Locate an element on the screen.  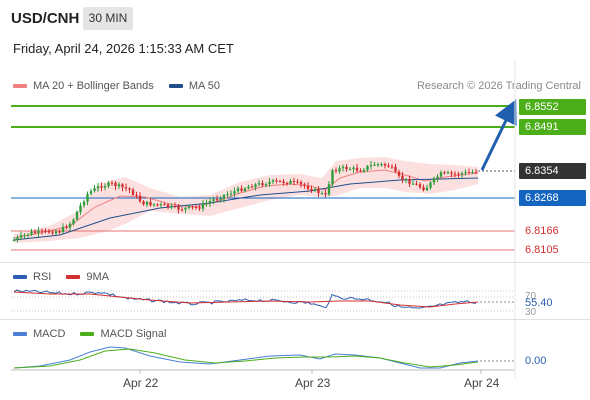
rsi-legend: RSI 9MA is located at coordinates (67, 277).